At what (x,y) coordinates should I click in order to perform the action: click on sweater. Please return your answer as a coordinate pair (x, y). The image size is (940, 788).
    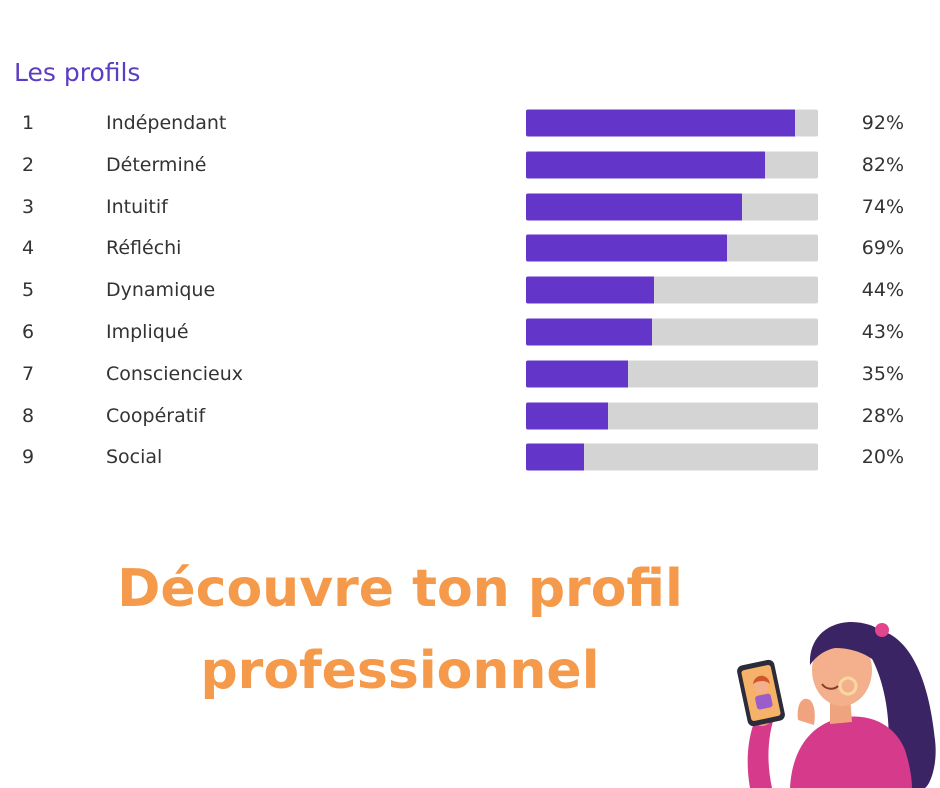
    Looking at the image, I should click on (851, 752).